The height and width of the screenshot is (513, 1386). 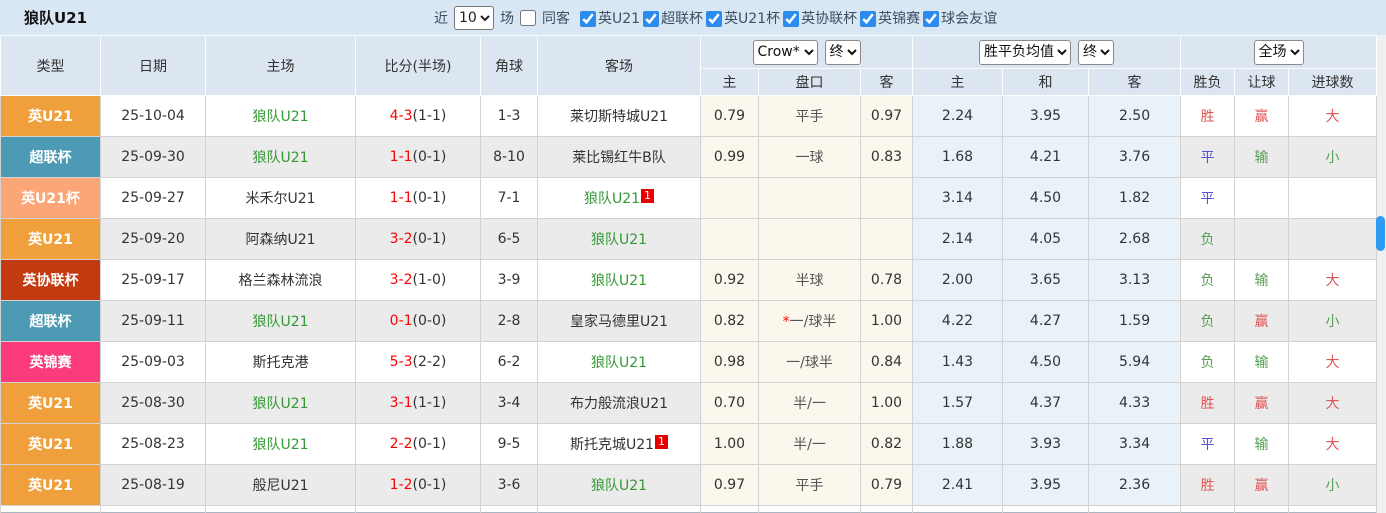 I want to click on handicap-away-odds-cell: 1.00, so click(x=886, y=403).